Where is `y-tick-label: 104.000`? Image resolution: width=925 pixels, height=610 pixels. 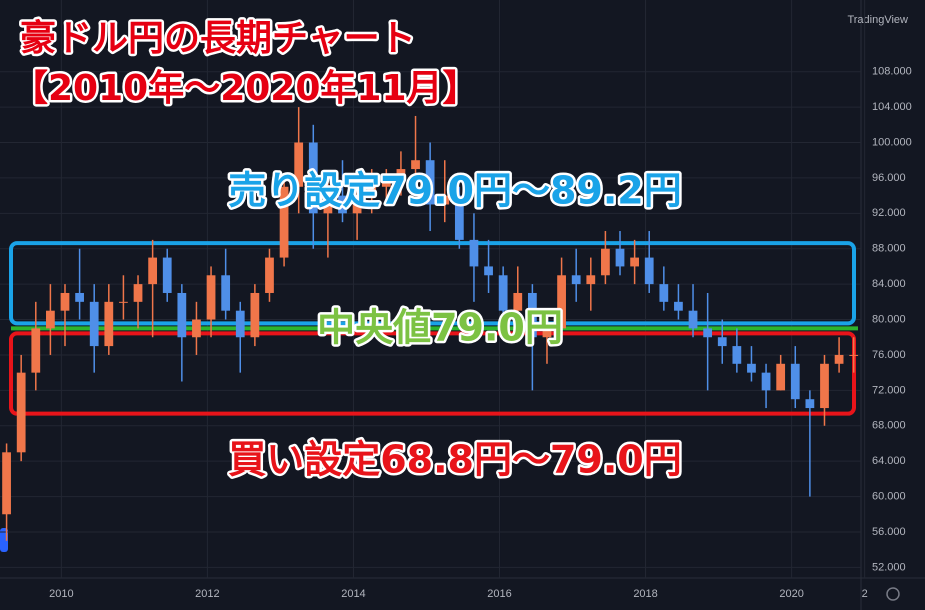
y-tick-label: 104.000 is located at coordinates (892, 107).